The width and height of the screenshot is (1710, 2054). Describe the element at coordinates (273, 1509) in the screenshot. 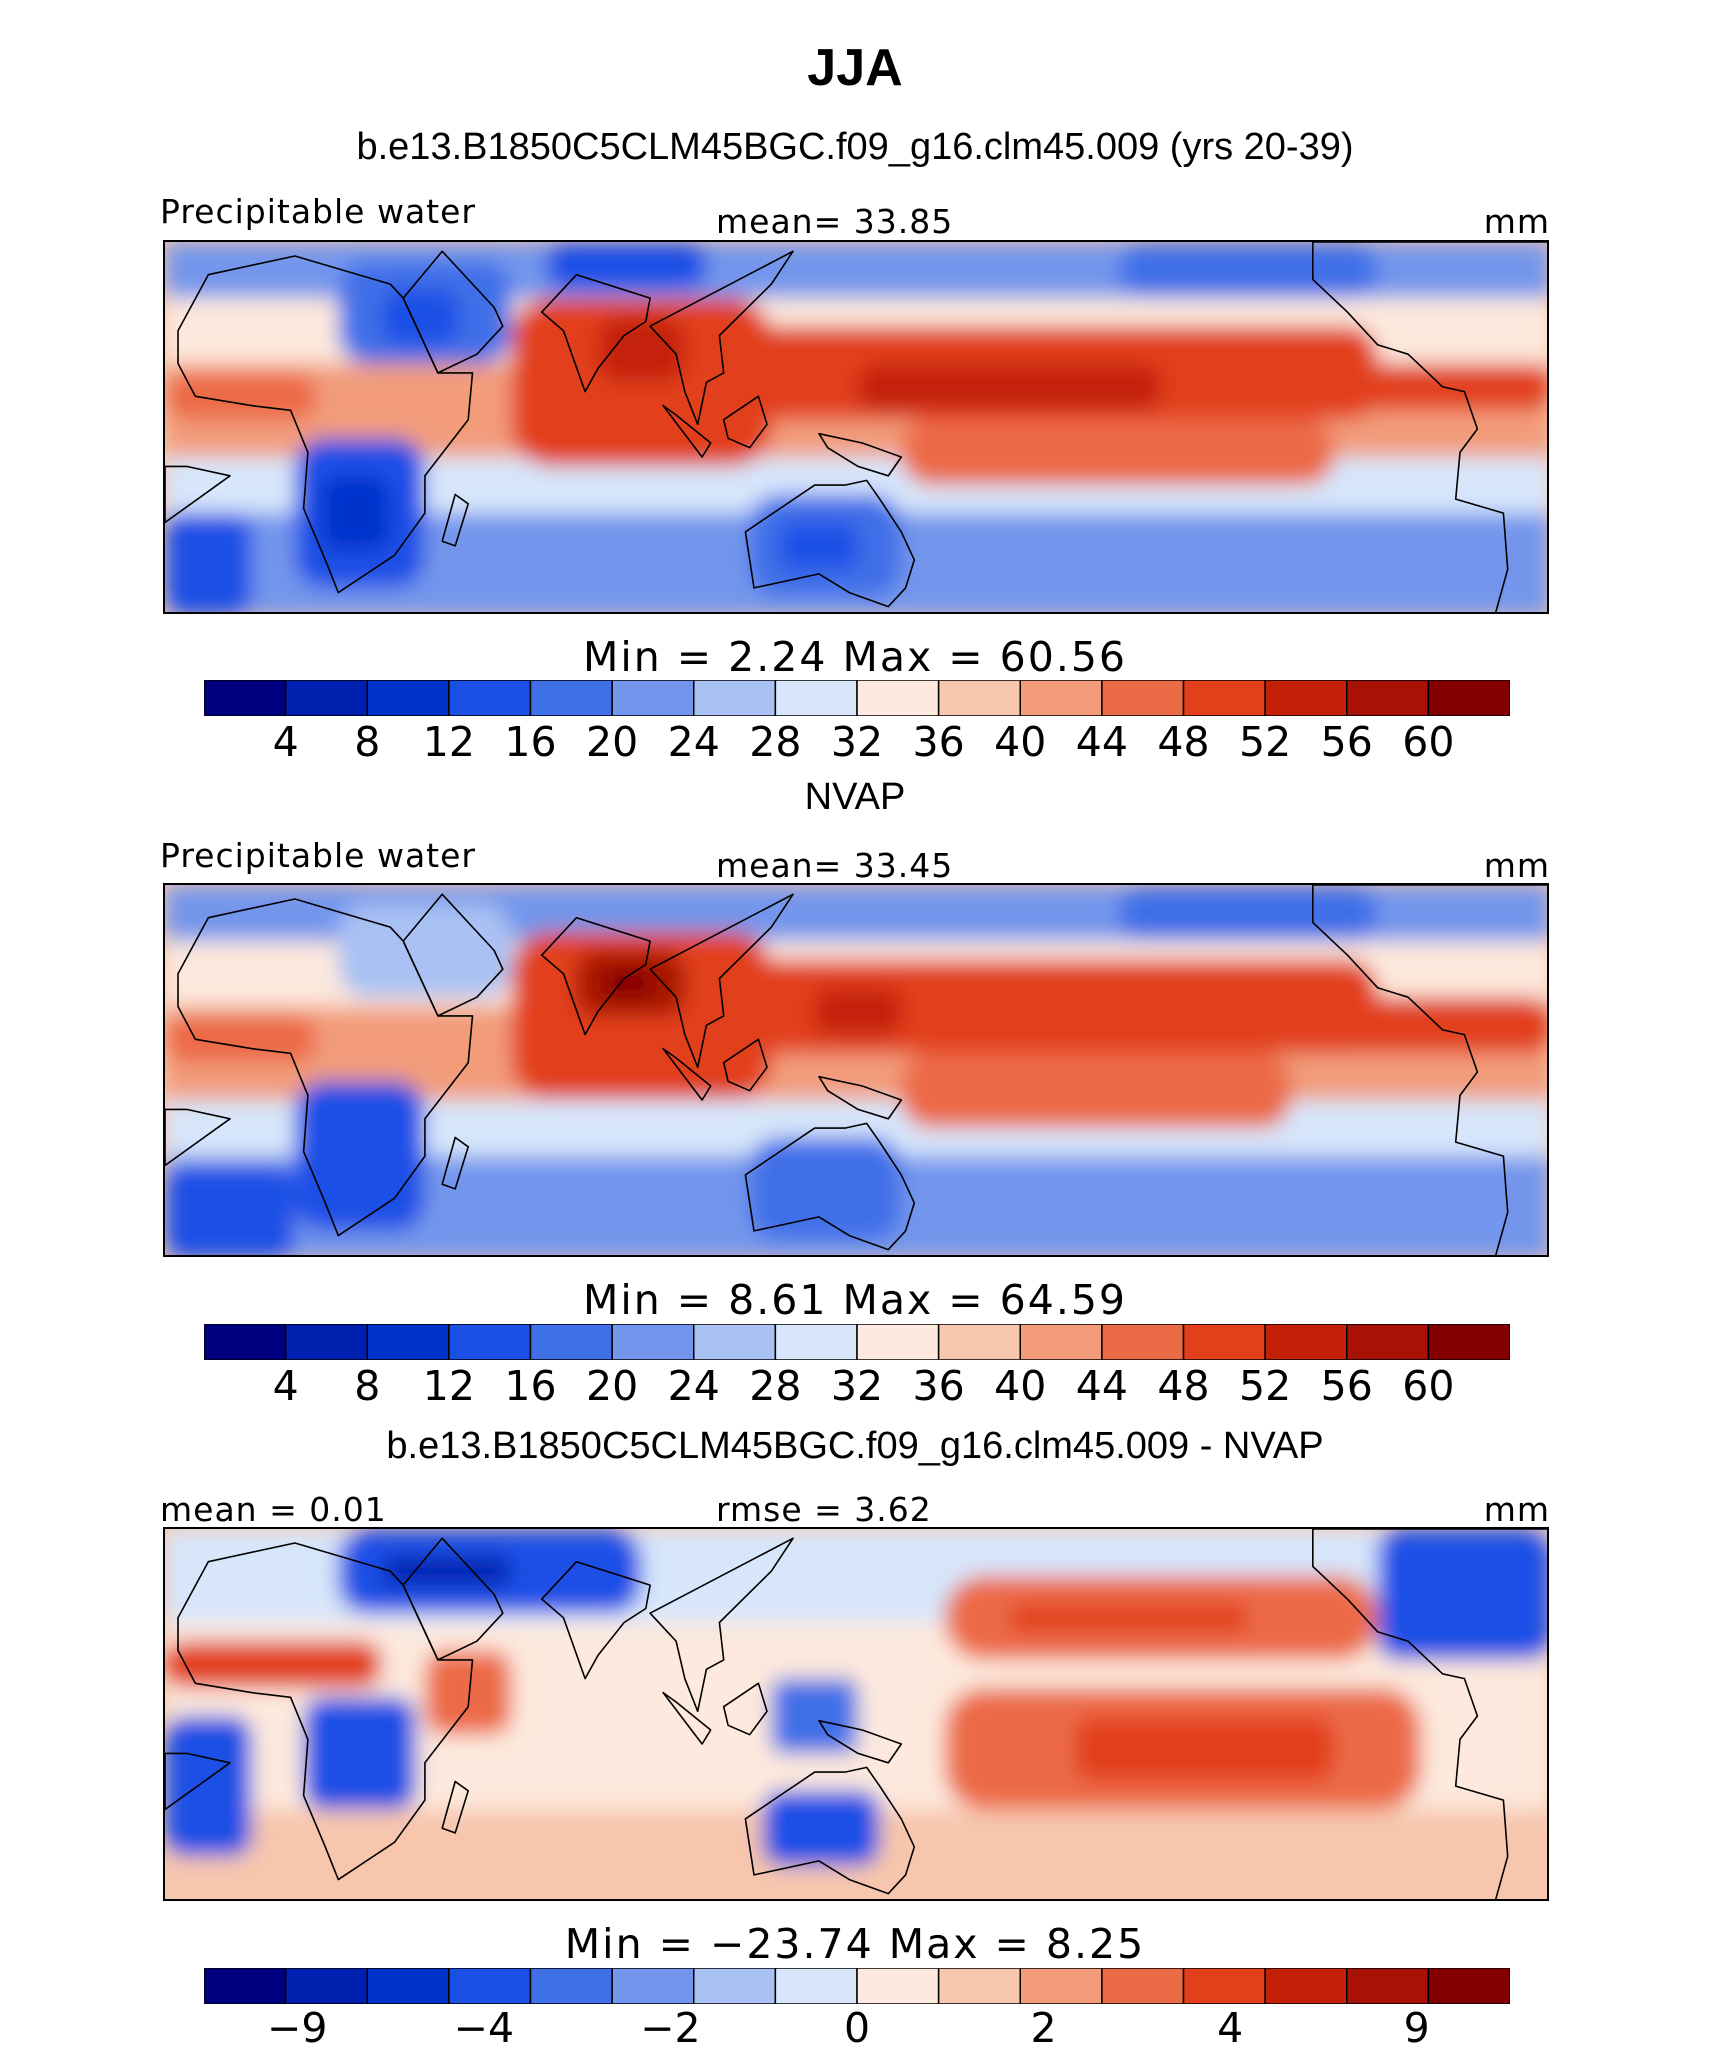

I see `panel-3-mean-label: mean = 0.01` at that location.